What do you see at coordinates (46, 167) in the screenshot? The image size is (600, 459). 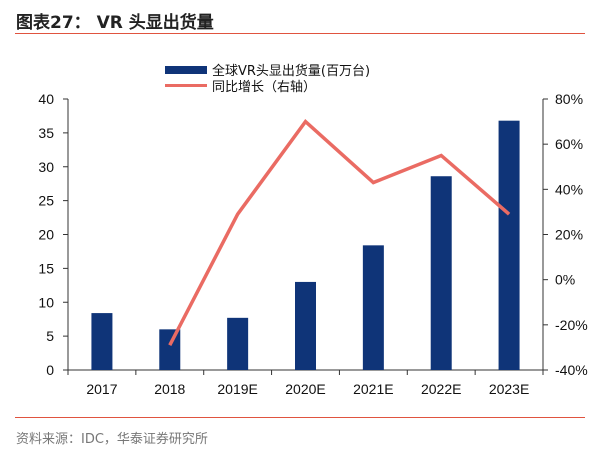 I see `left-tick-label: 30` at bounding box center [46, 167].